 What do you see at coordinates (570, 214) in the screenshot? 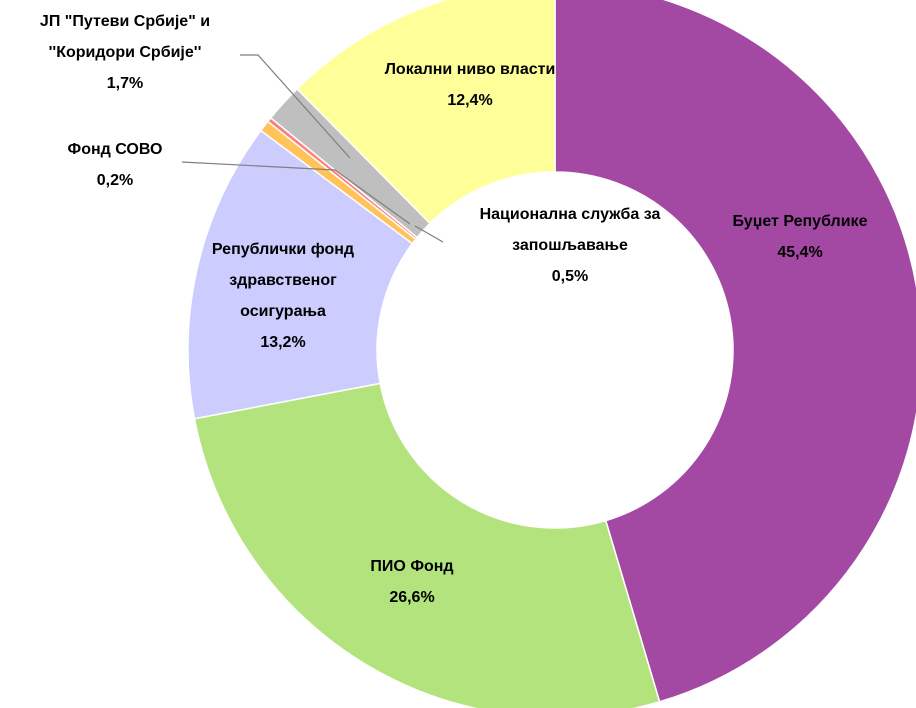
I see `data-label-name: Национална служба за` at bounding box center [570, 214].